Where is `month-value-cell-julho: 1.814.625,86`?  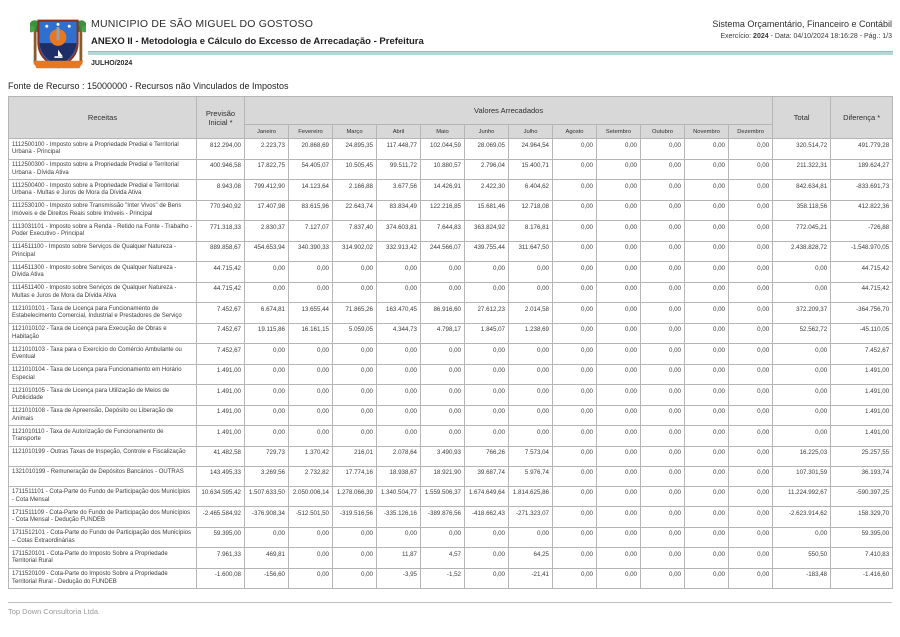 month-value-cell-julho: 1.814.625,86 is located at coordinates (530, 496).